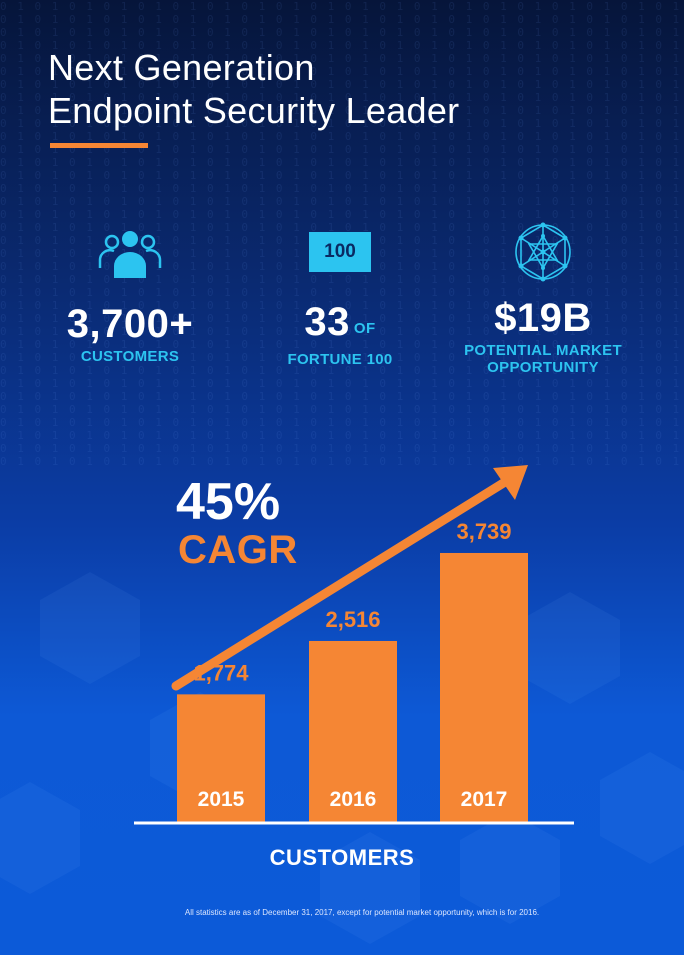 This screenshot has width=684, height=955. Describe the element at coordinates (483, 531) in the screenshot. I see `bar-value-label: 3,739` at that location.